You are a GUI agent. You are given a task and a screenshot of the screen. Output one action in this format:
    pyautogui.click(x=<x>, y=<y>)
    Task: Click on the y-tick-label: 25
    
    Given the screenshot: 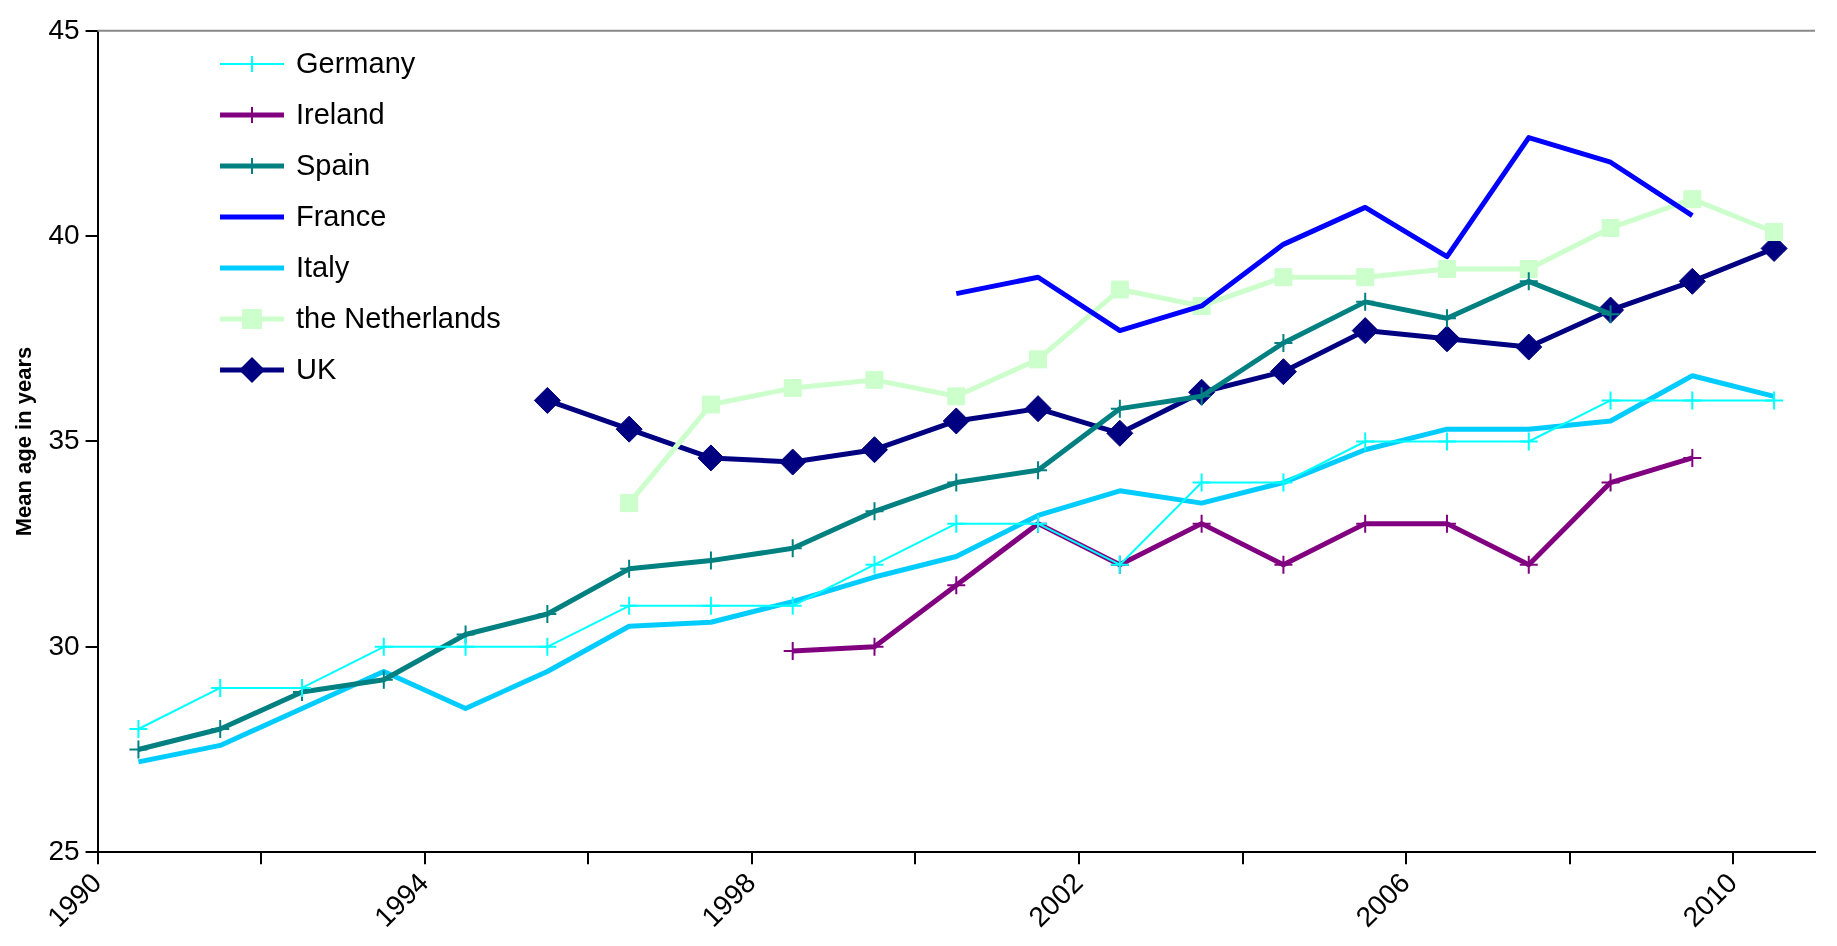 What is the action you would take?
    pyautogui.click(x=64, y=850)
    